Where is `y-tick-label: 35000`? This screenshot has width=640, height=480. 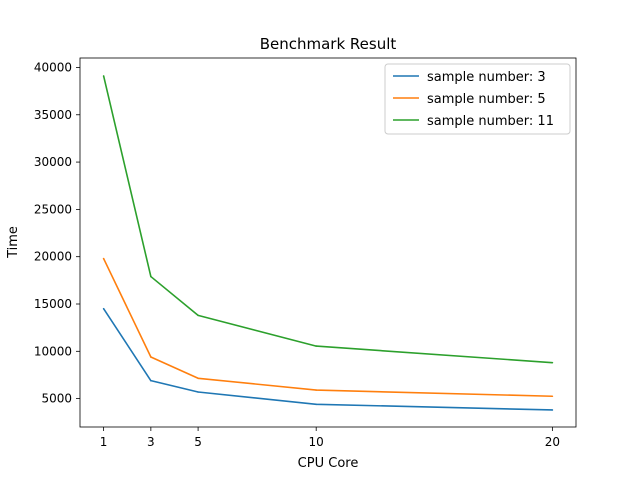
y-tick-label: 35000 is located at coordinates (53, 115).